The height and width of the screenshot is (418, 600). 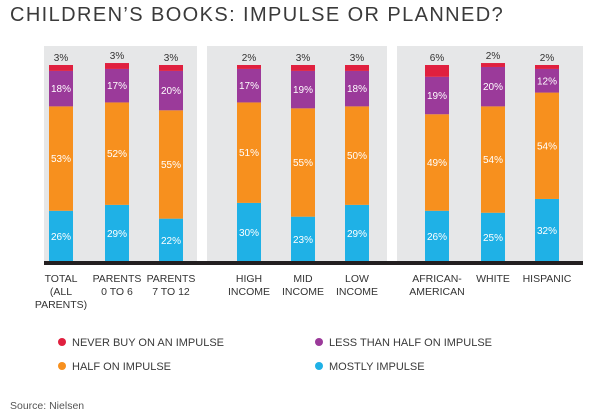 I want to click on value-label-less-than-half-on-impulse-7: 19%, so click(x=437, y=96).